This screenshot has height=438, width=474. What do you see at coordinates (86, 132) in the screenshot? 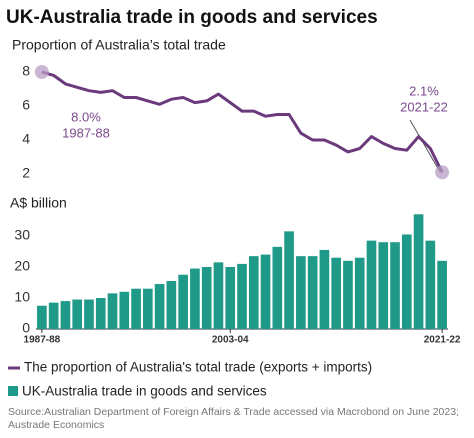
I see `annotation: 1987-88` at bounding box center [86, 132].